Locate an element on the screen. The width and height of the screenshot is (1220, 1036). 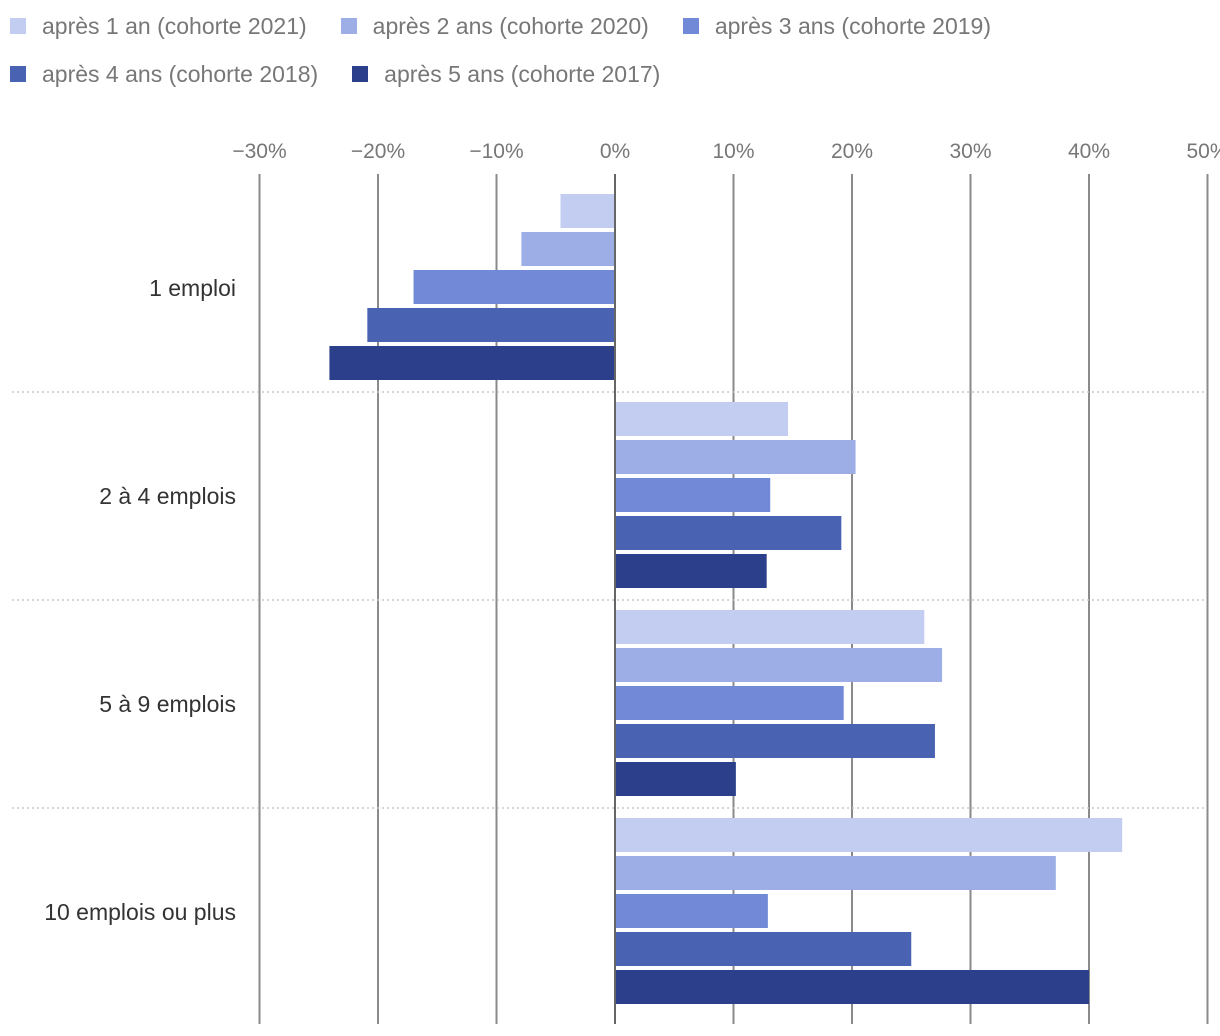
legend-item: après 1 an (cohorte 2021) is located at coordinates (158, 26).